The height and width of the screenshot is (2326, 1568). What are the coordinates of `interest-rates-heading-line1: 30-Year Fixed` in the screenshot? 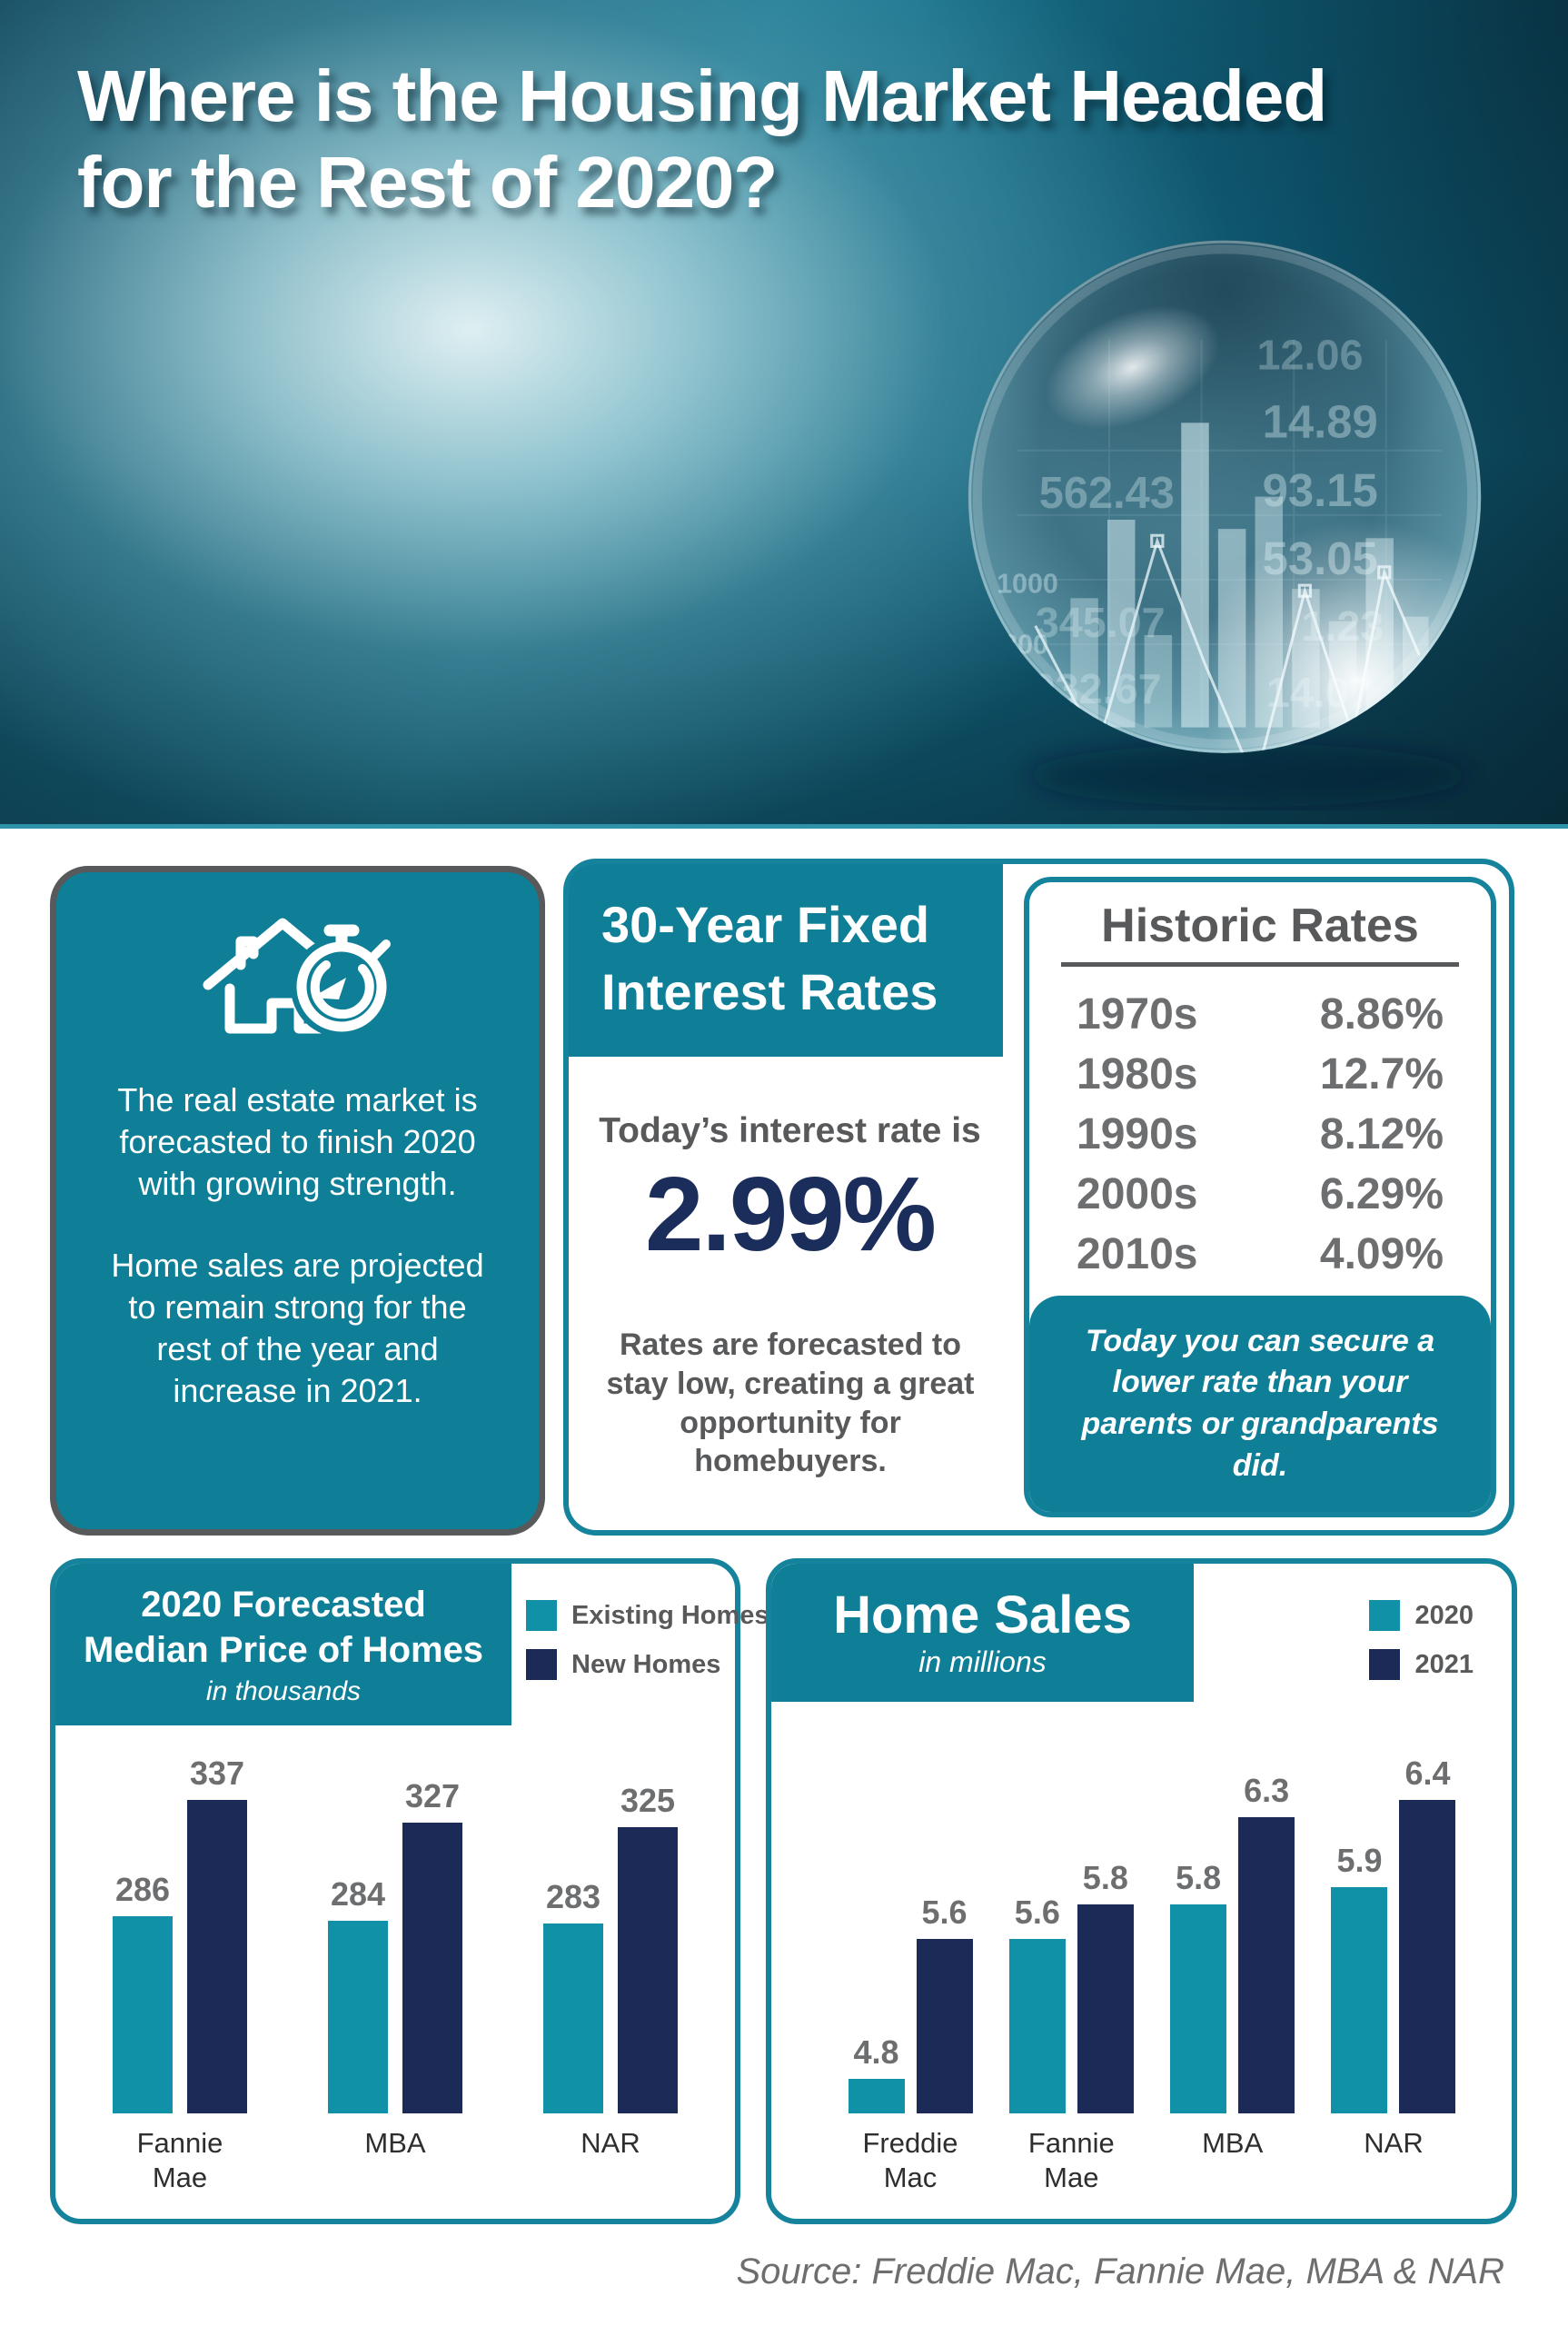 It's located at (765, 924).